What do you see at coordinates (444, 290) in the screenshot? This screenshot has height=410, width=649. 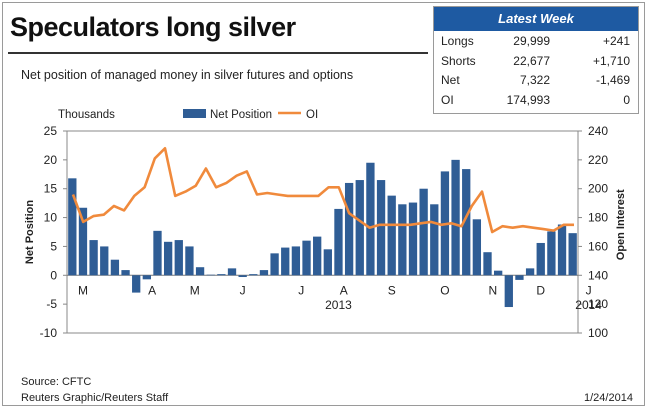 I see `month-label: O` at bounding box center [444, 290].